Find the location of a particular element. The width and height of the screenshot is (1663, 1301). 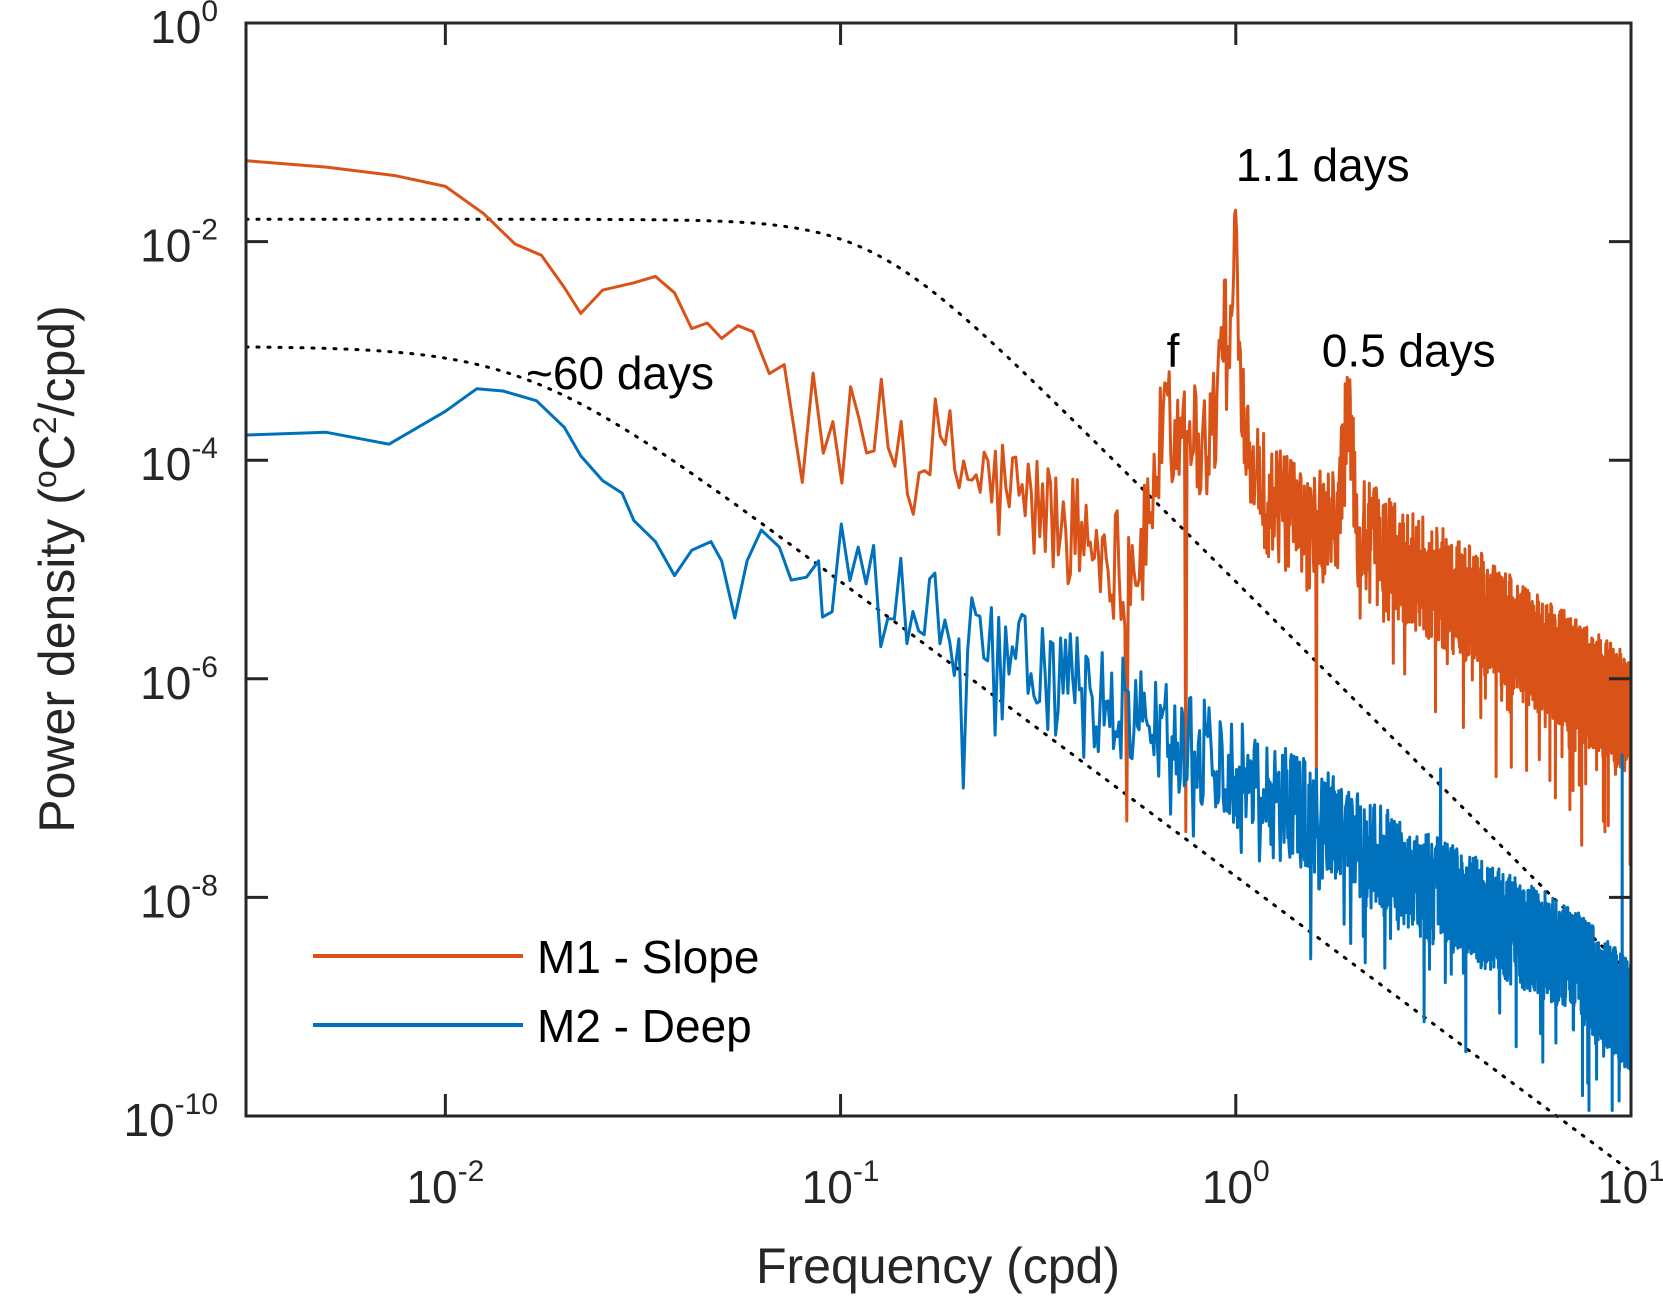

y-axis-title: Power density (oC2/cpd) is located at coordinates (56, 568).